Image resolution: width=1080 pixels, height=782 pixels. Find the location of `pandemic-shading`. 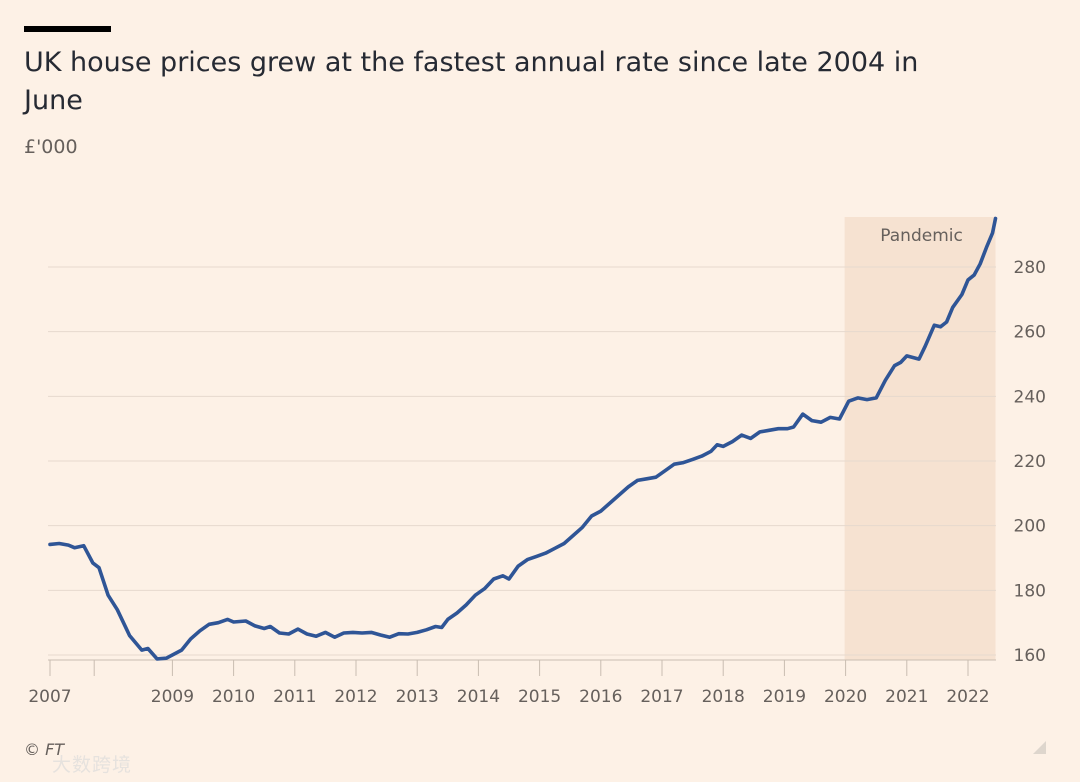

pandemic-shading is located at coordinates (920, 438).